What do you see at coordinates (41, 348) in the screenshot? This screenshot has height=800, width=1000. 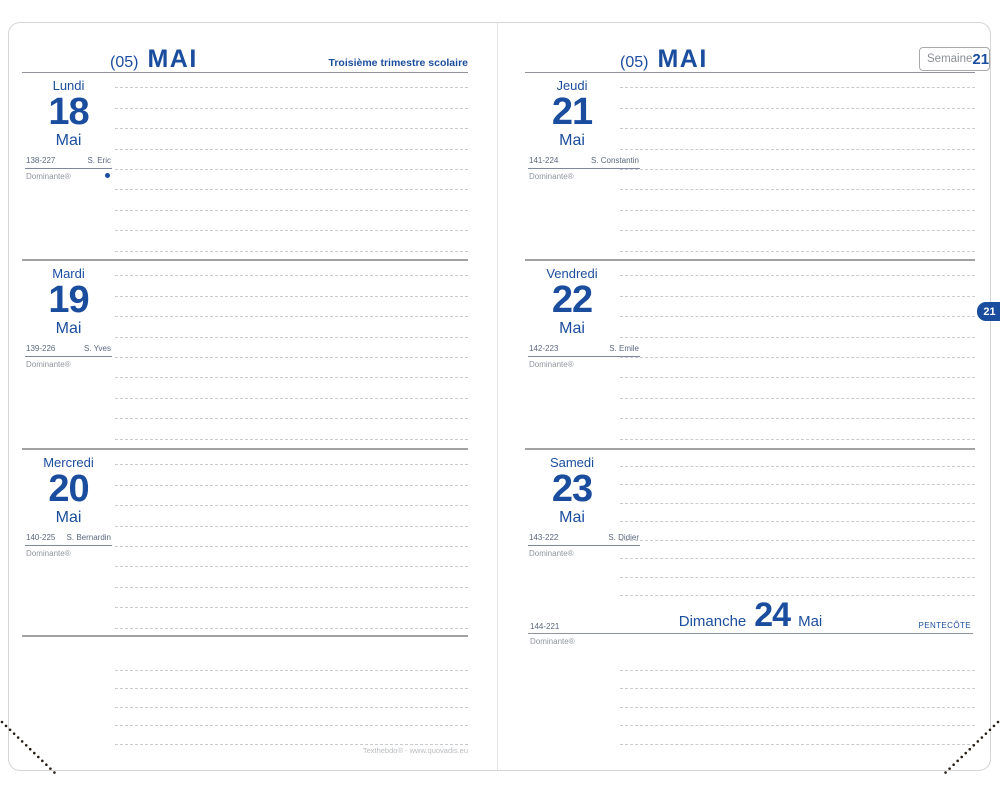 I see `day-of-year-codes: 139-226` at bounding box center [41, 348].